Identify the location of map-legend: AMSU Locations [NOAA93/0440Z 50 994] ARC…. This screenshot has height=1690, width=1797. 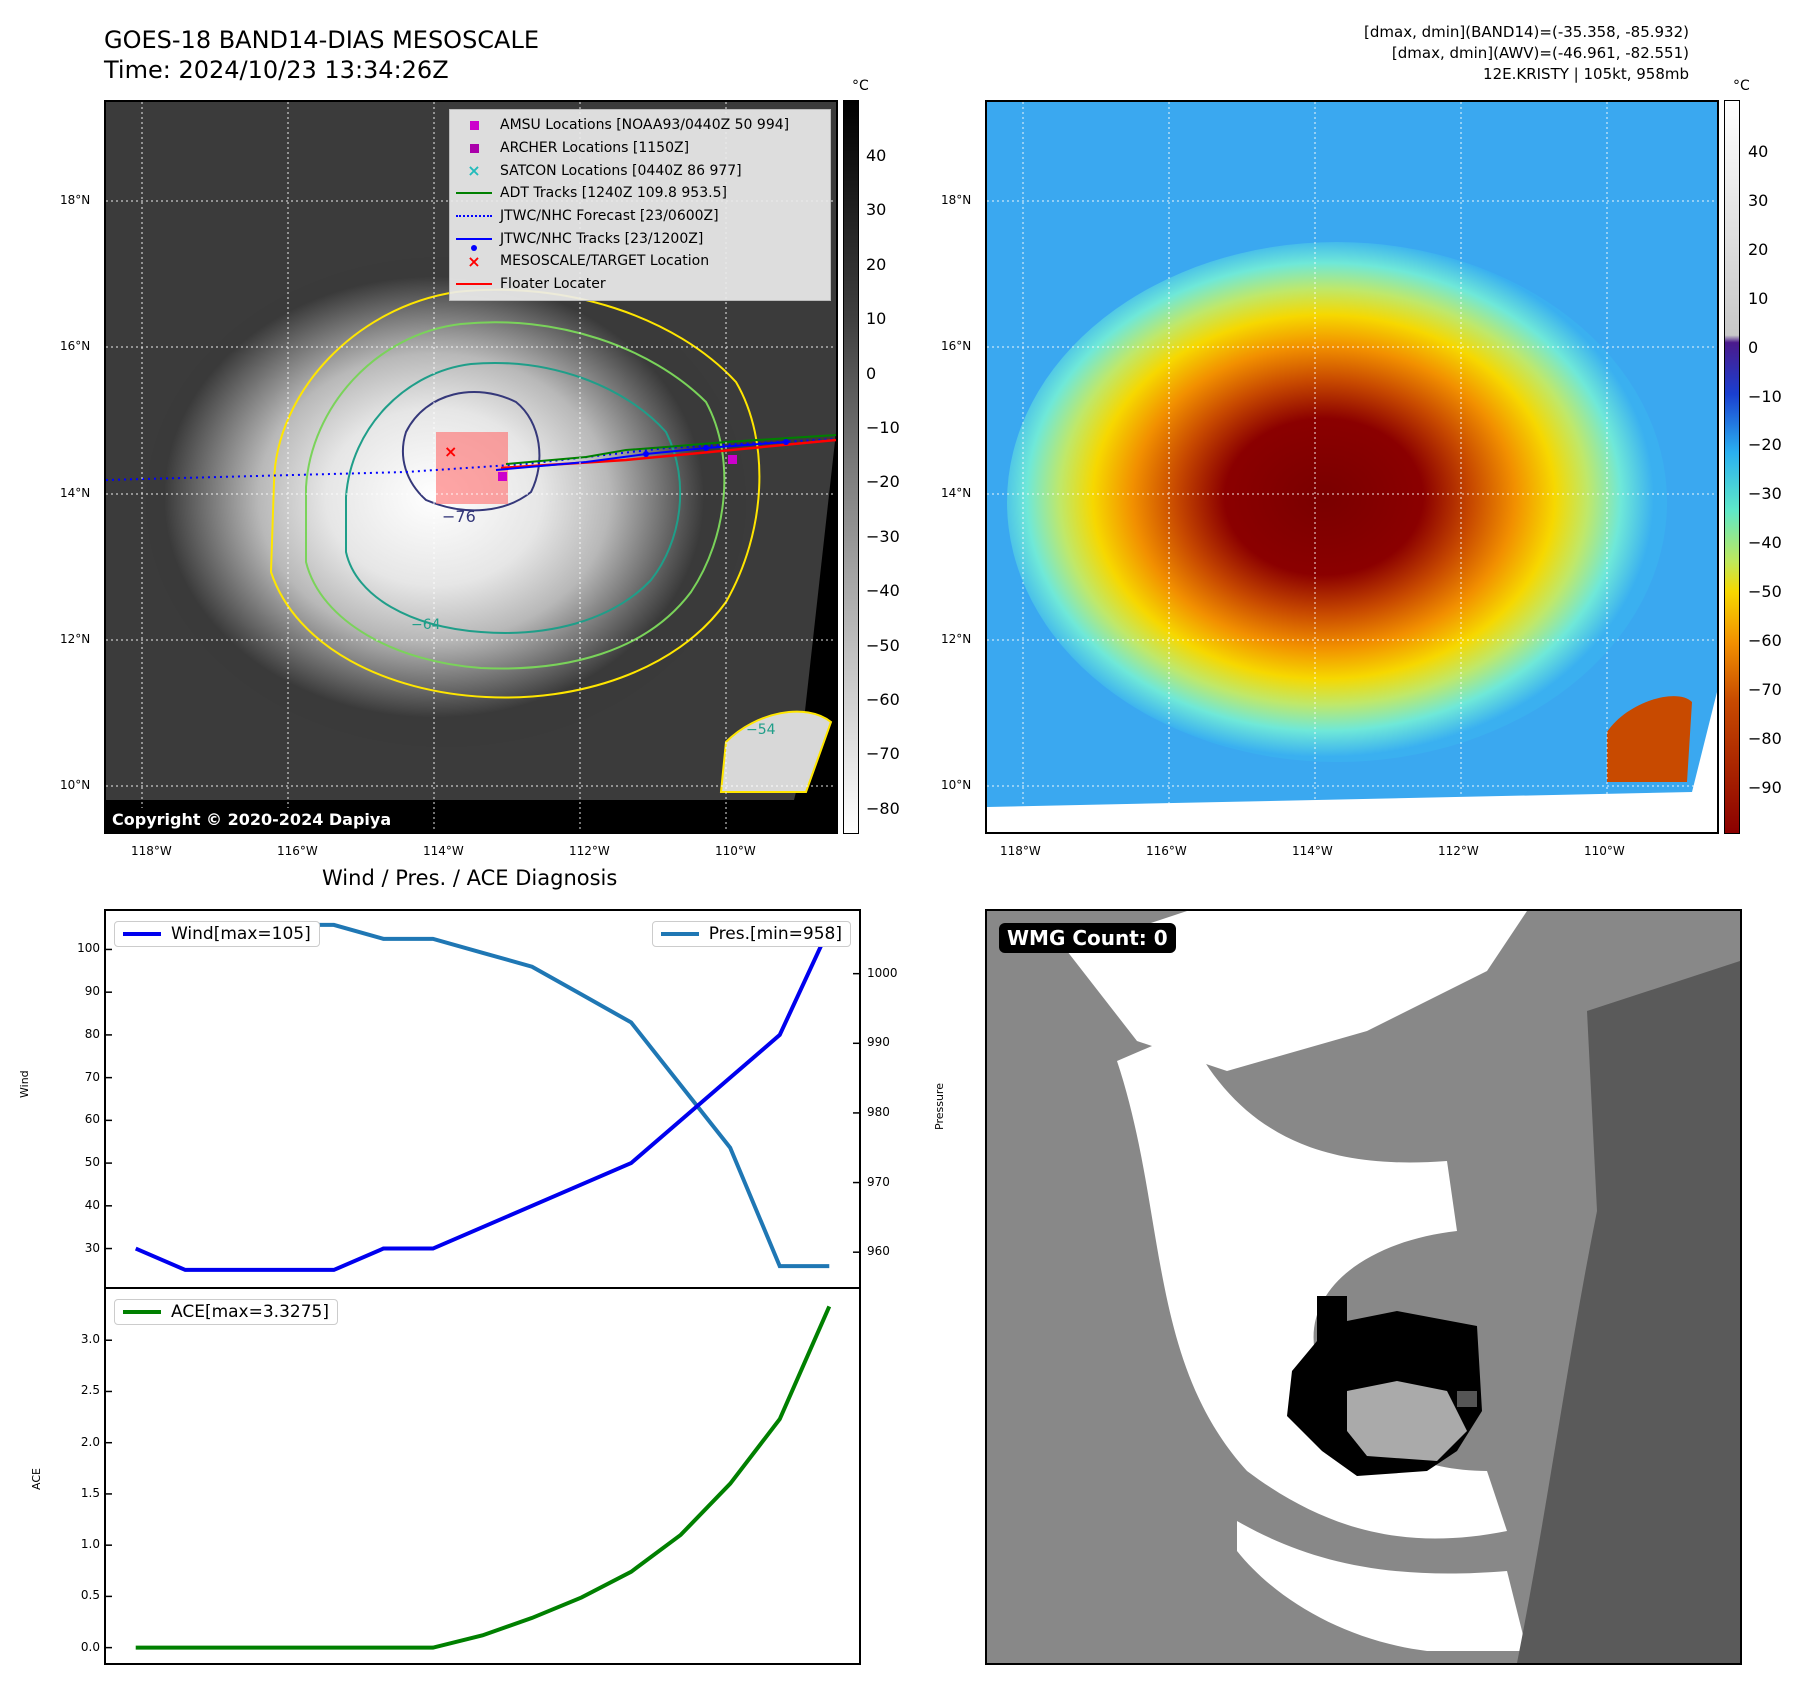
(640, 205).